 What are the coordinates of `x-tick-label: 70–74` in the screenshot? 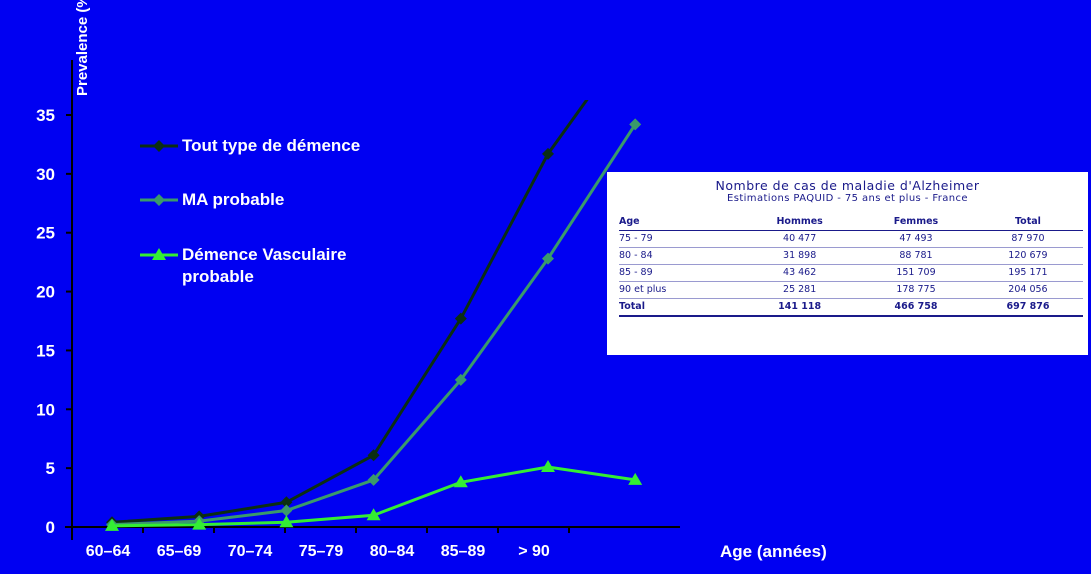 It's located at (250, 551).